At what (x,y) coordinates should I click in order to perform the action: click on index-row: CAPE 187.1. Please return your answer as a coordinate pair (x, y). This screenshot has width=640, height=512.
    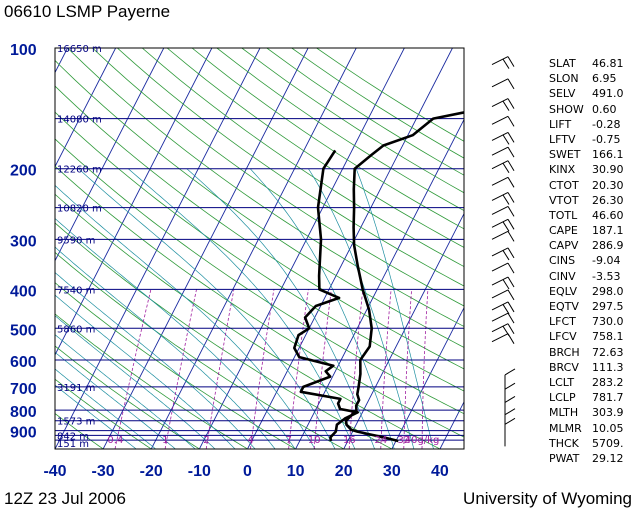
    Looking at the image, I should click on (594, 230).